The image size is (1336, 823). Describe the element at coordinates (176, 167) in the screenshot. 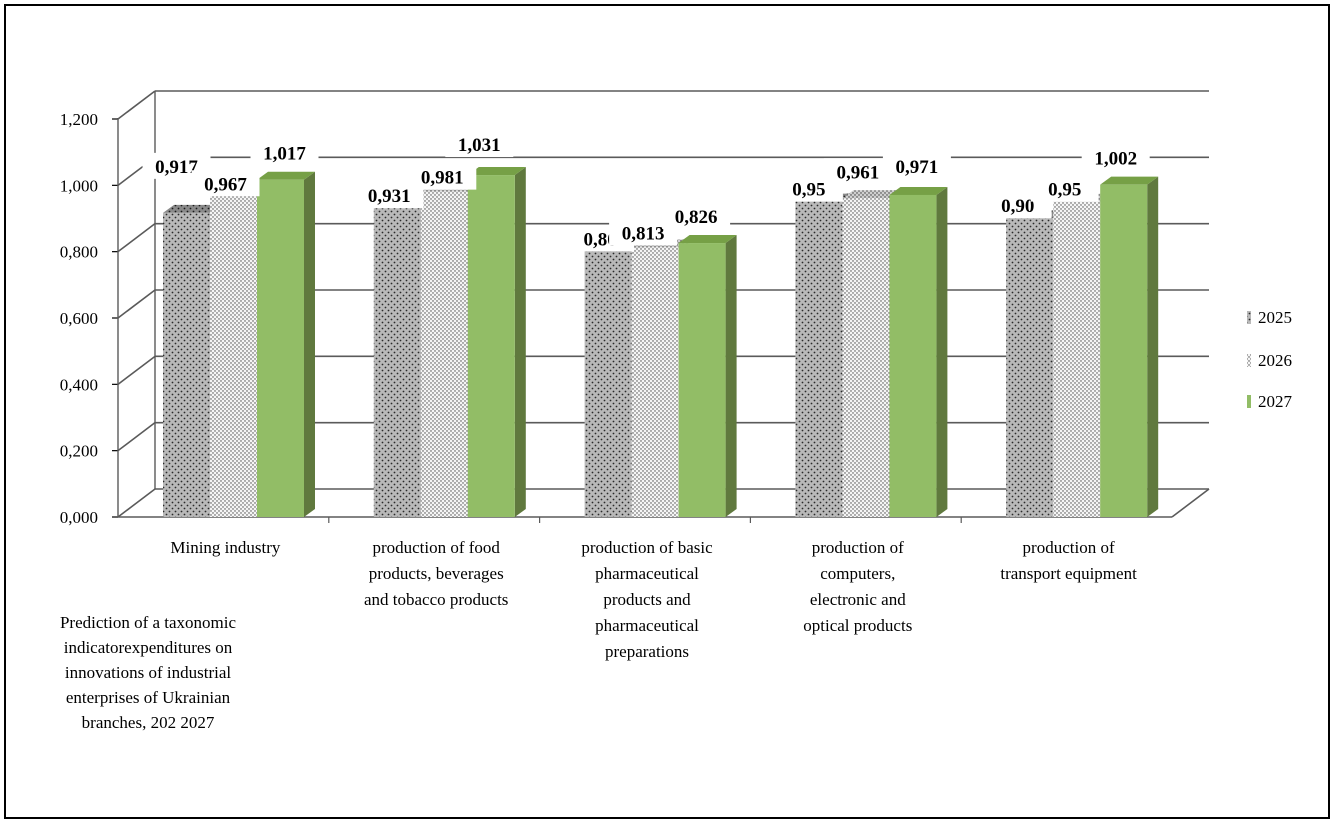

I see `data-label: 0,917` at that location.